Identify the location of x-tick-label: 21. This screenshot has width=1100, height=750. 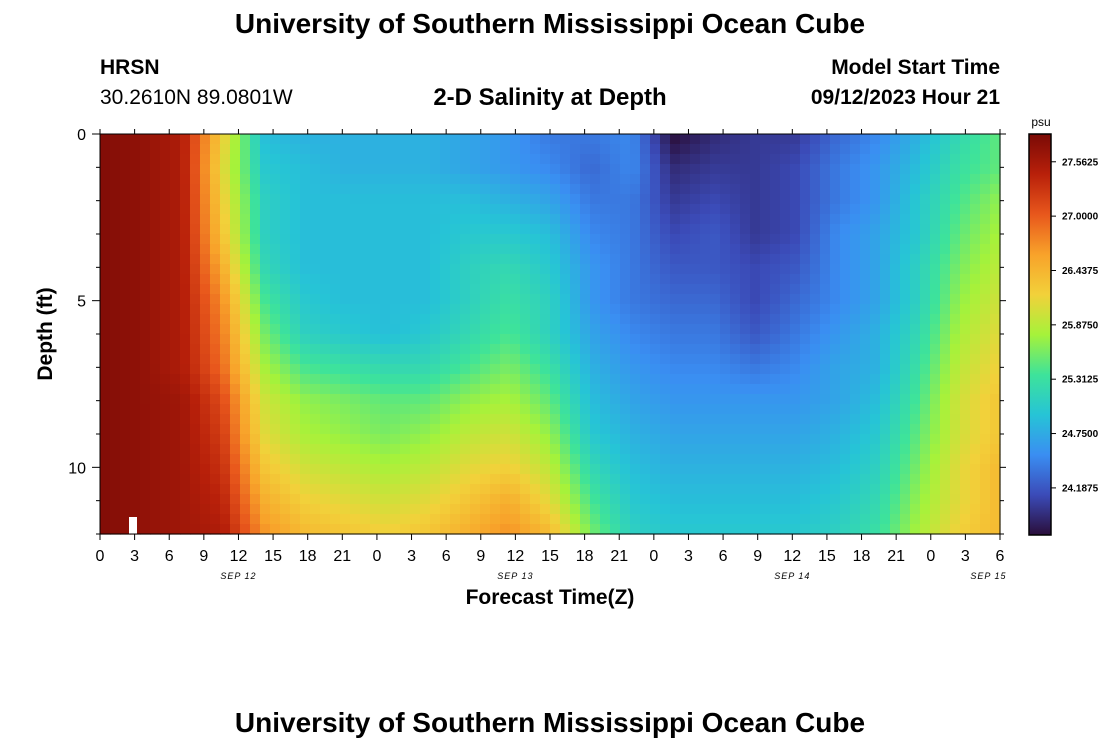
(619, 556).